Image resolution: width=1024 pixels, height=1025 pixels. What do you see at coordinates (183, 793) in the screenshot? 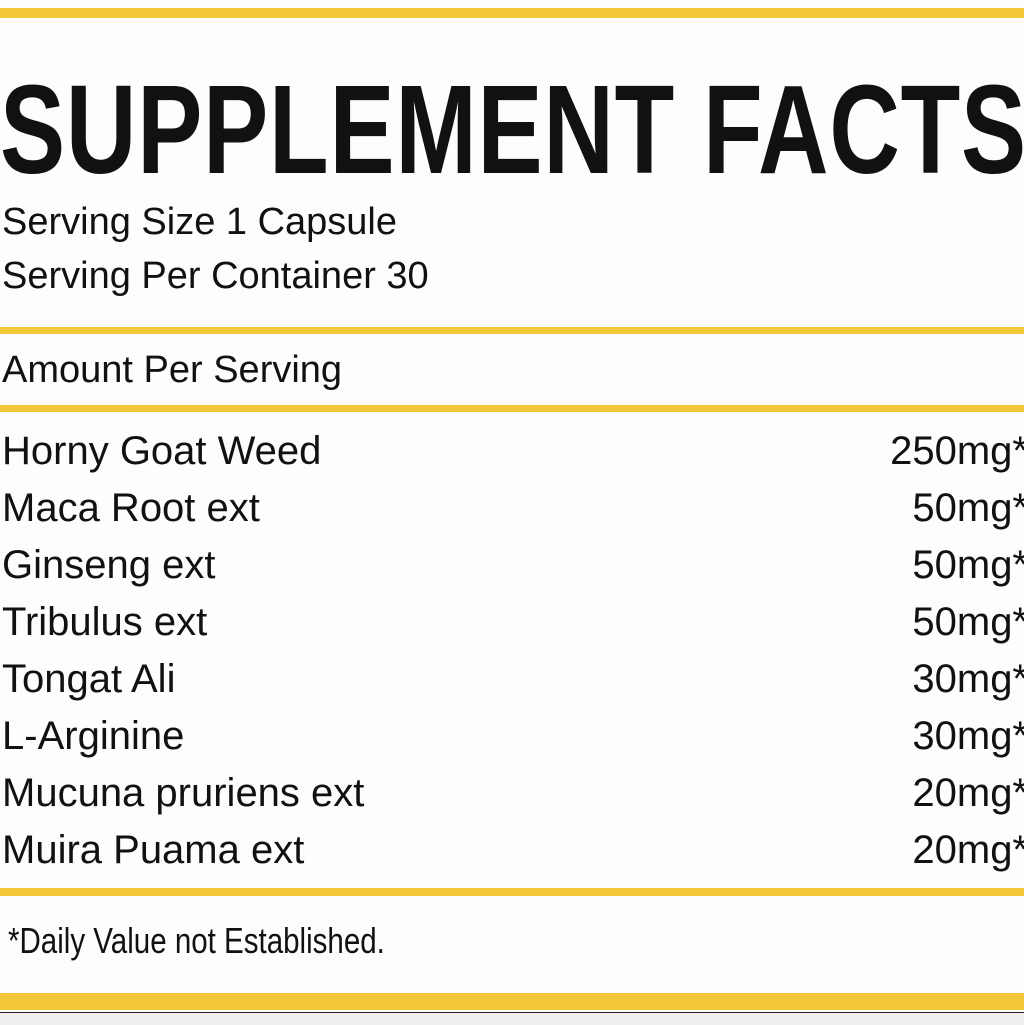
I see `ingredient-name: Mucuna pruriens ext` at bounding box center [183, 793].